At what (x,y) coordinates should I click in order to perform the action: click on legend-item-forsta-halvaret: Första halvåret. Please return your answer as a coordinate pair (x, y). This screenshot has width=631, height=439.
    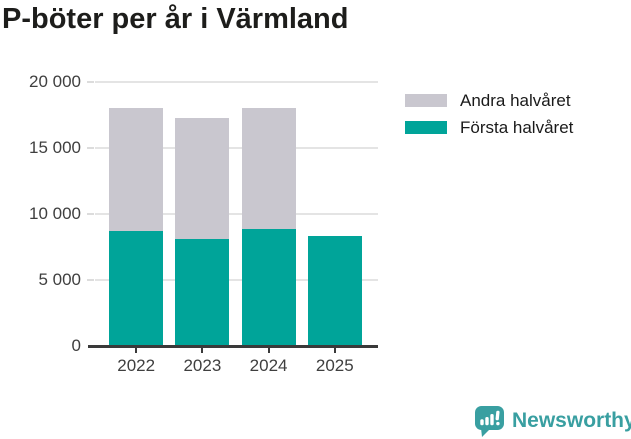
    Looking at the image, I should click on (489, 127).